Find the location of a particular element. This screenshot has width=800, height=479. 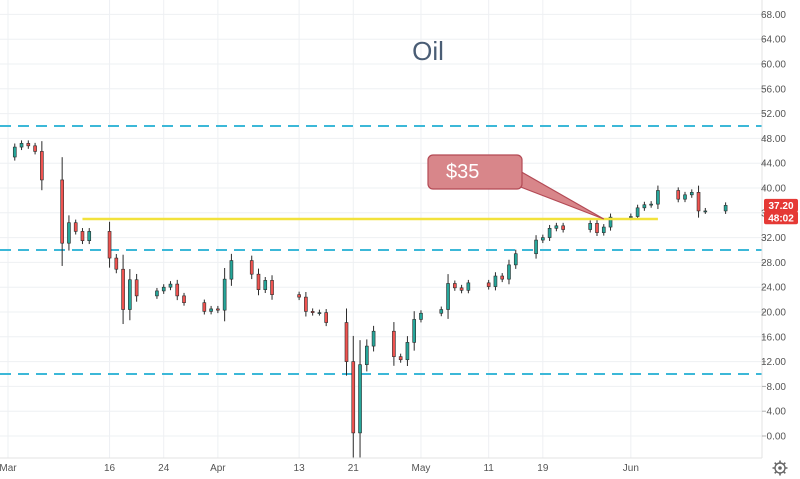

price-label-text: 48:02 is located at coordinates (781, 218).